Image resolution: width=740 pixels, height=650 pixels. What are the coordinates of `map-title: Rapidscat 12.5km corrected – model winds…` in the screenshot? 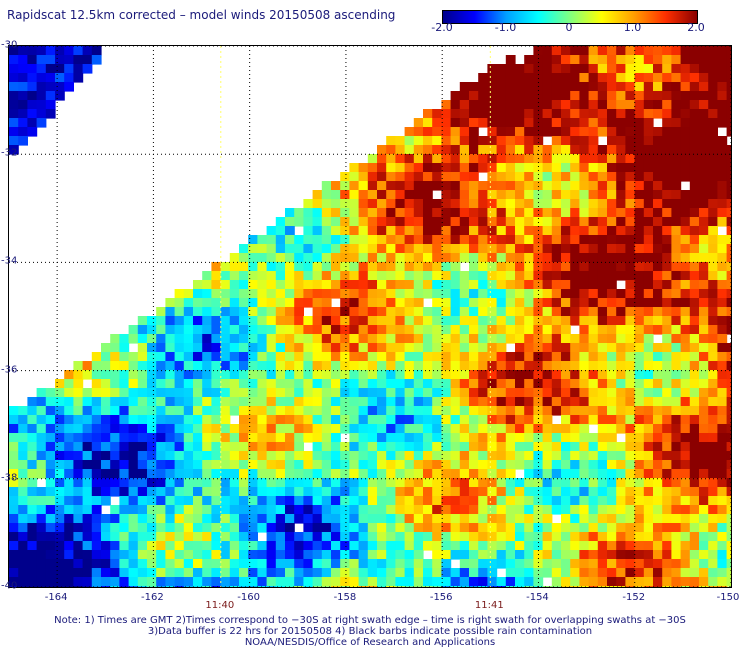 It's located at (201, 15).